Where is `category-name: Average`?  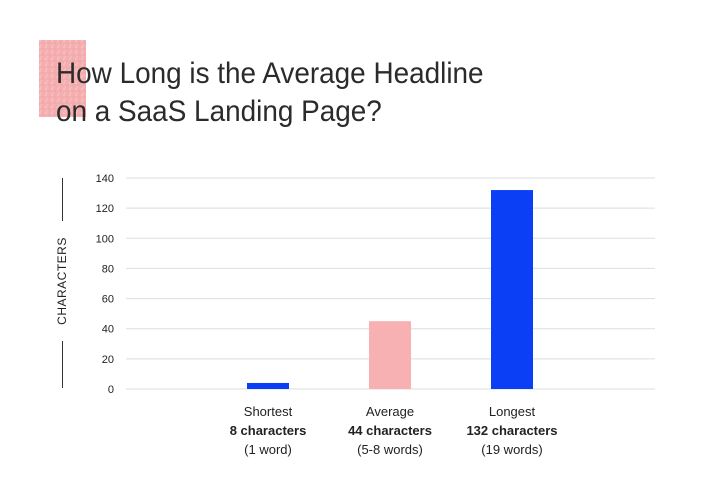 category-name: Average is located at coordinates (390, 411).